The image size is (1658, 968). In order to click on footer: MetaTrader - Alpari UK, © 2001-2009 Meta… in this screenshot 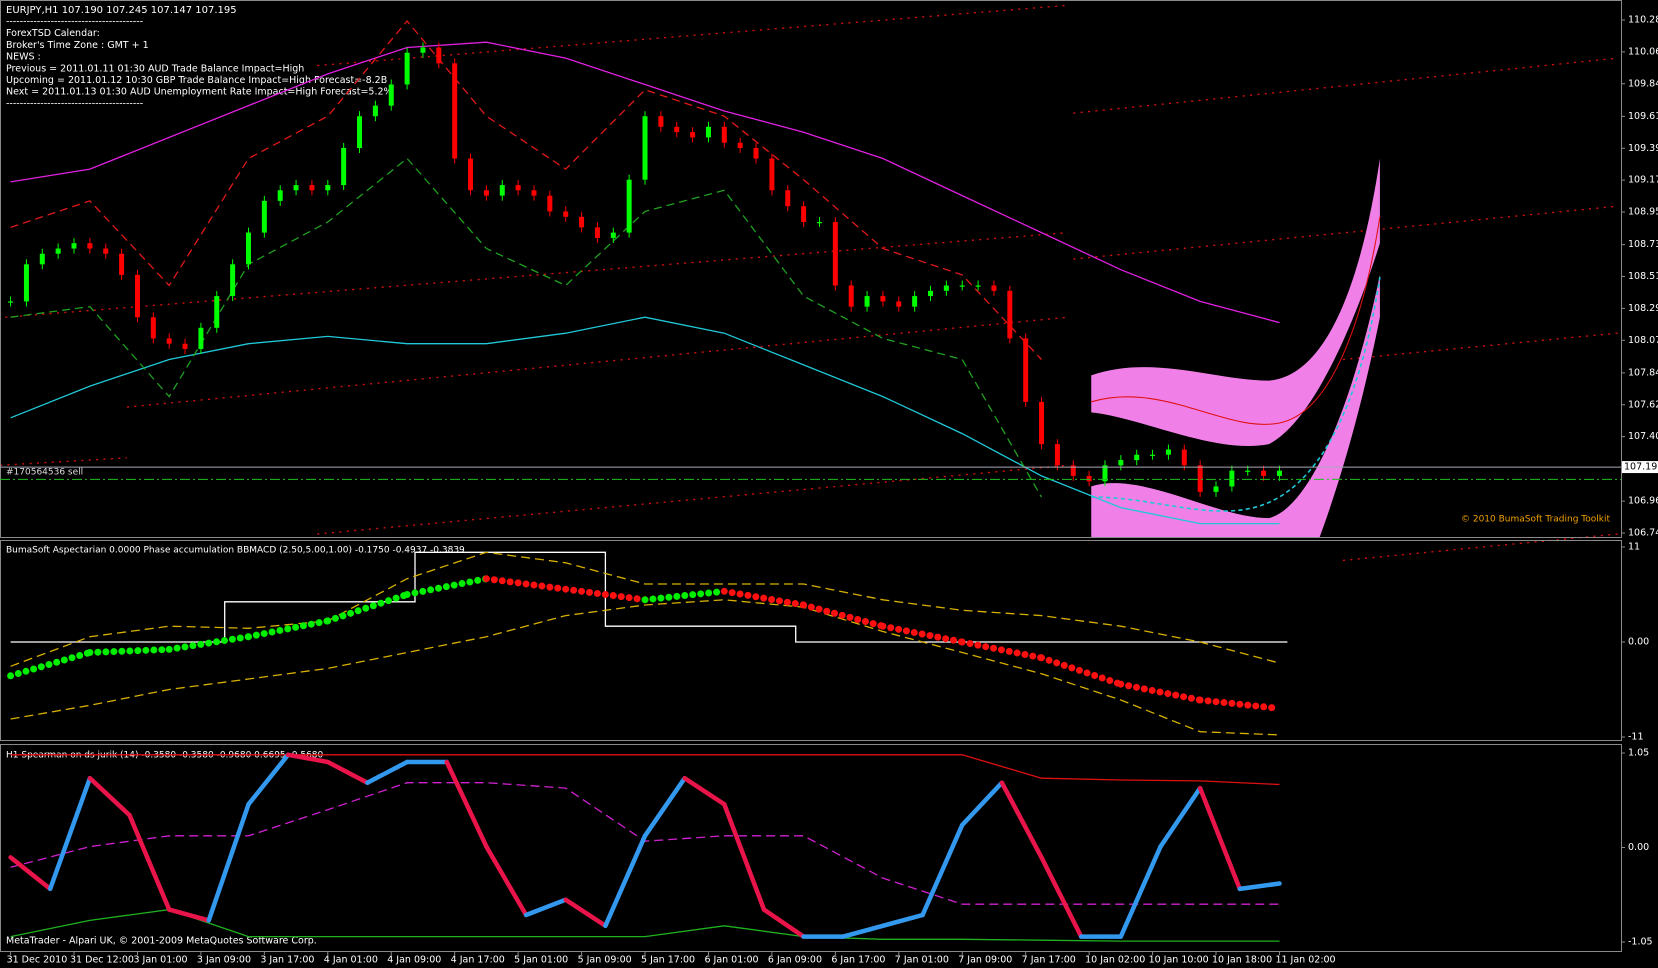, I will do `click(161, 941)`.